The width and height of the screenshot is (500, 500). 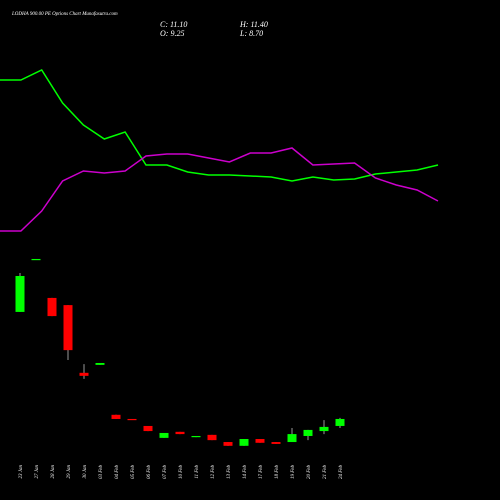 What do you see at coordinates (133, 472) in the screenshot?
I see `x-tick-label: 05 Feb` at bounding box center [133, 472].